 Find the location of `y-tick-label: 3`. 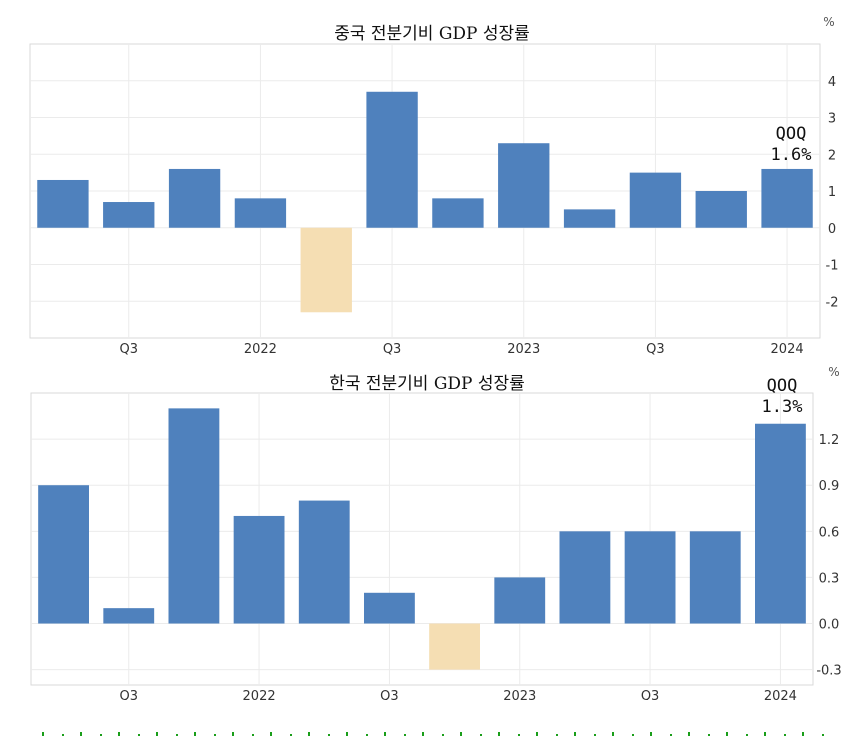

y-tick-label: 3 is located at coordinates (832, 119).